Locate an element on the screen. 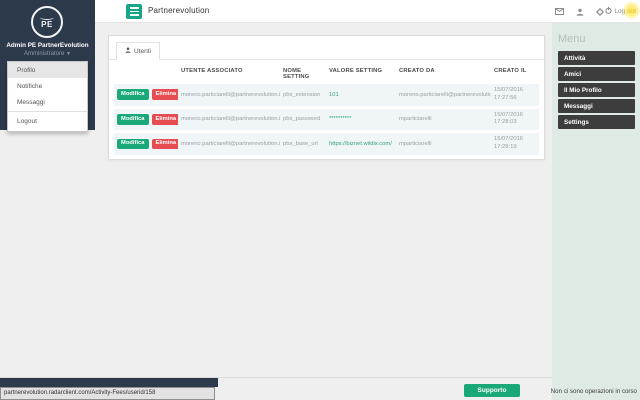 Image resolution: width=640 pixels, height=400 pixels. top-navbar: Partnerevolution Log out is located at coordinates (367, 11).